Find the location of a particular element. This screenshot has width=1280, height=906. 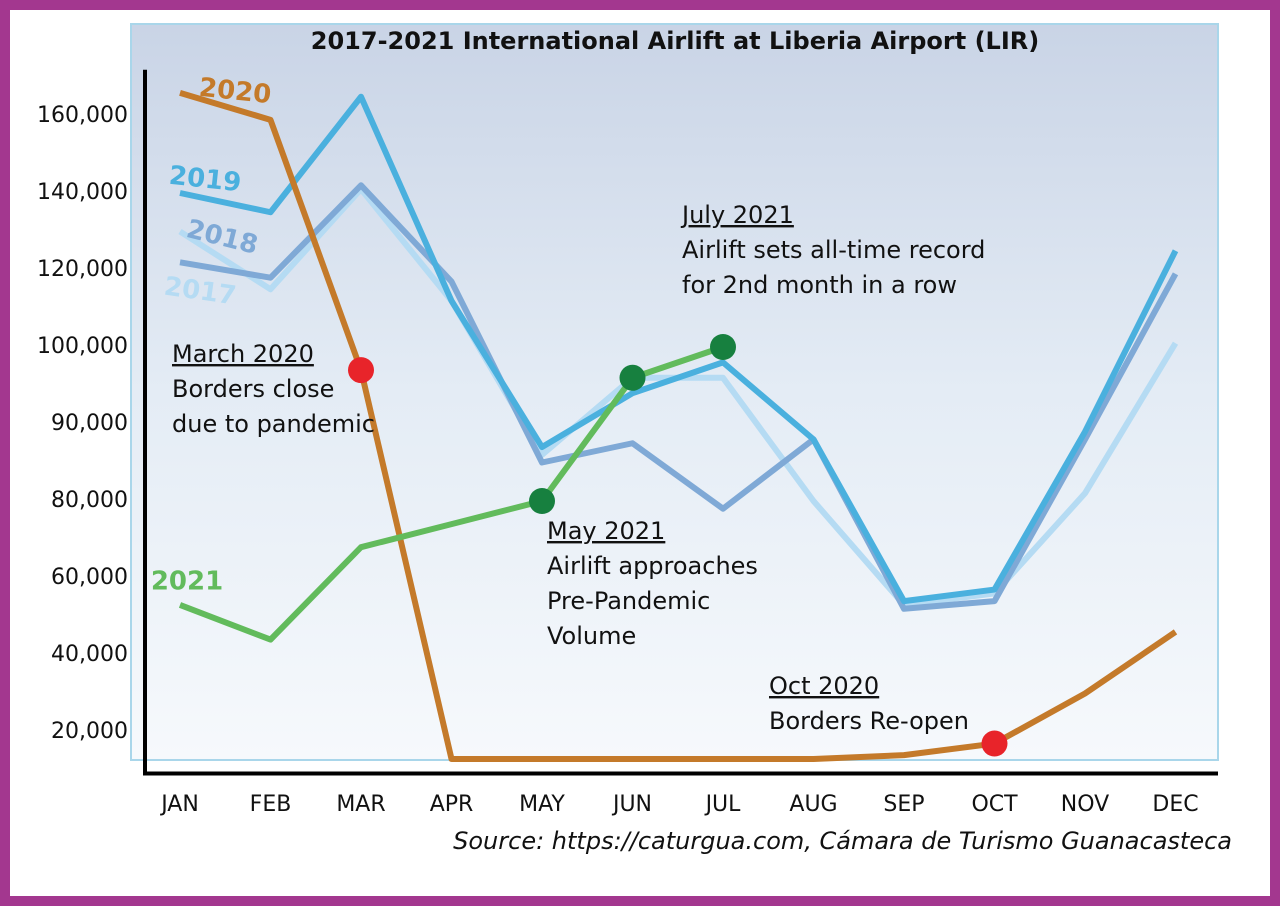

y-tick-label: 140,000 is located at coordinates (82, 192).